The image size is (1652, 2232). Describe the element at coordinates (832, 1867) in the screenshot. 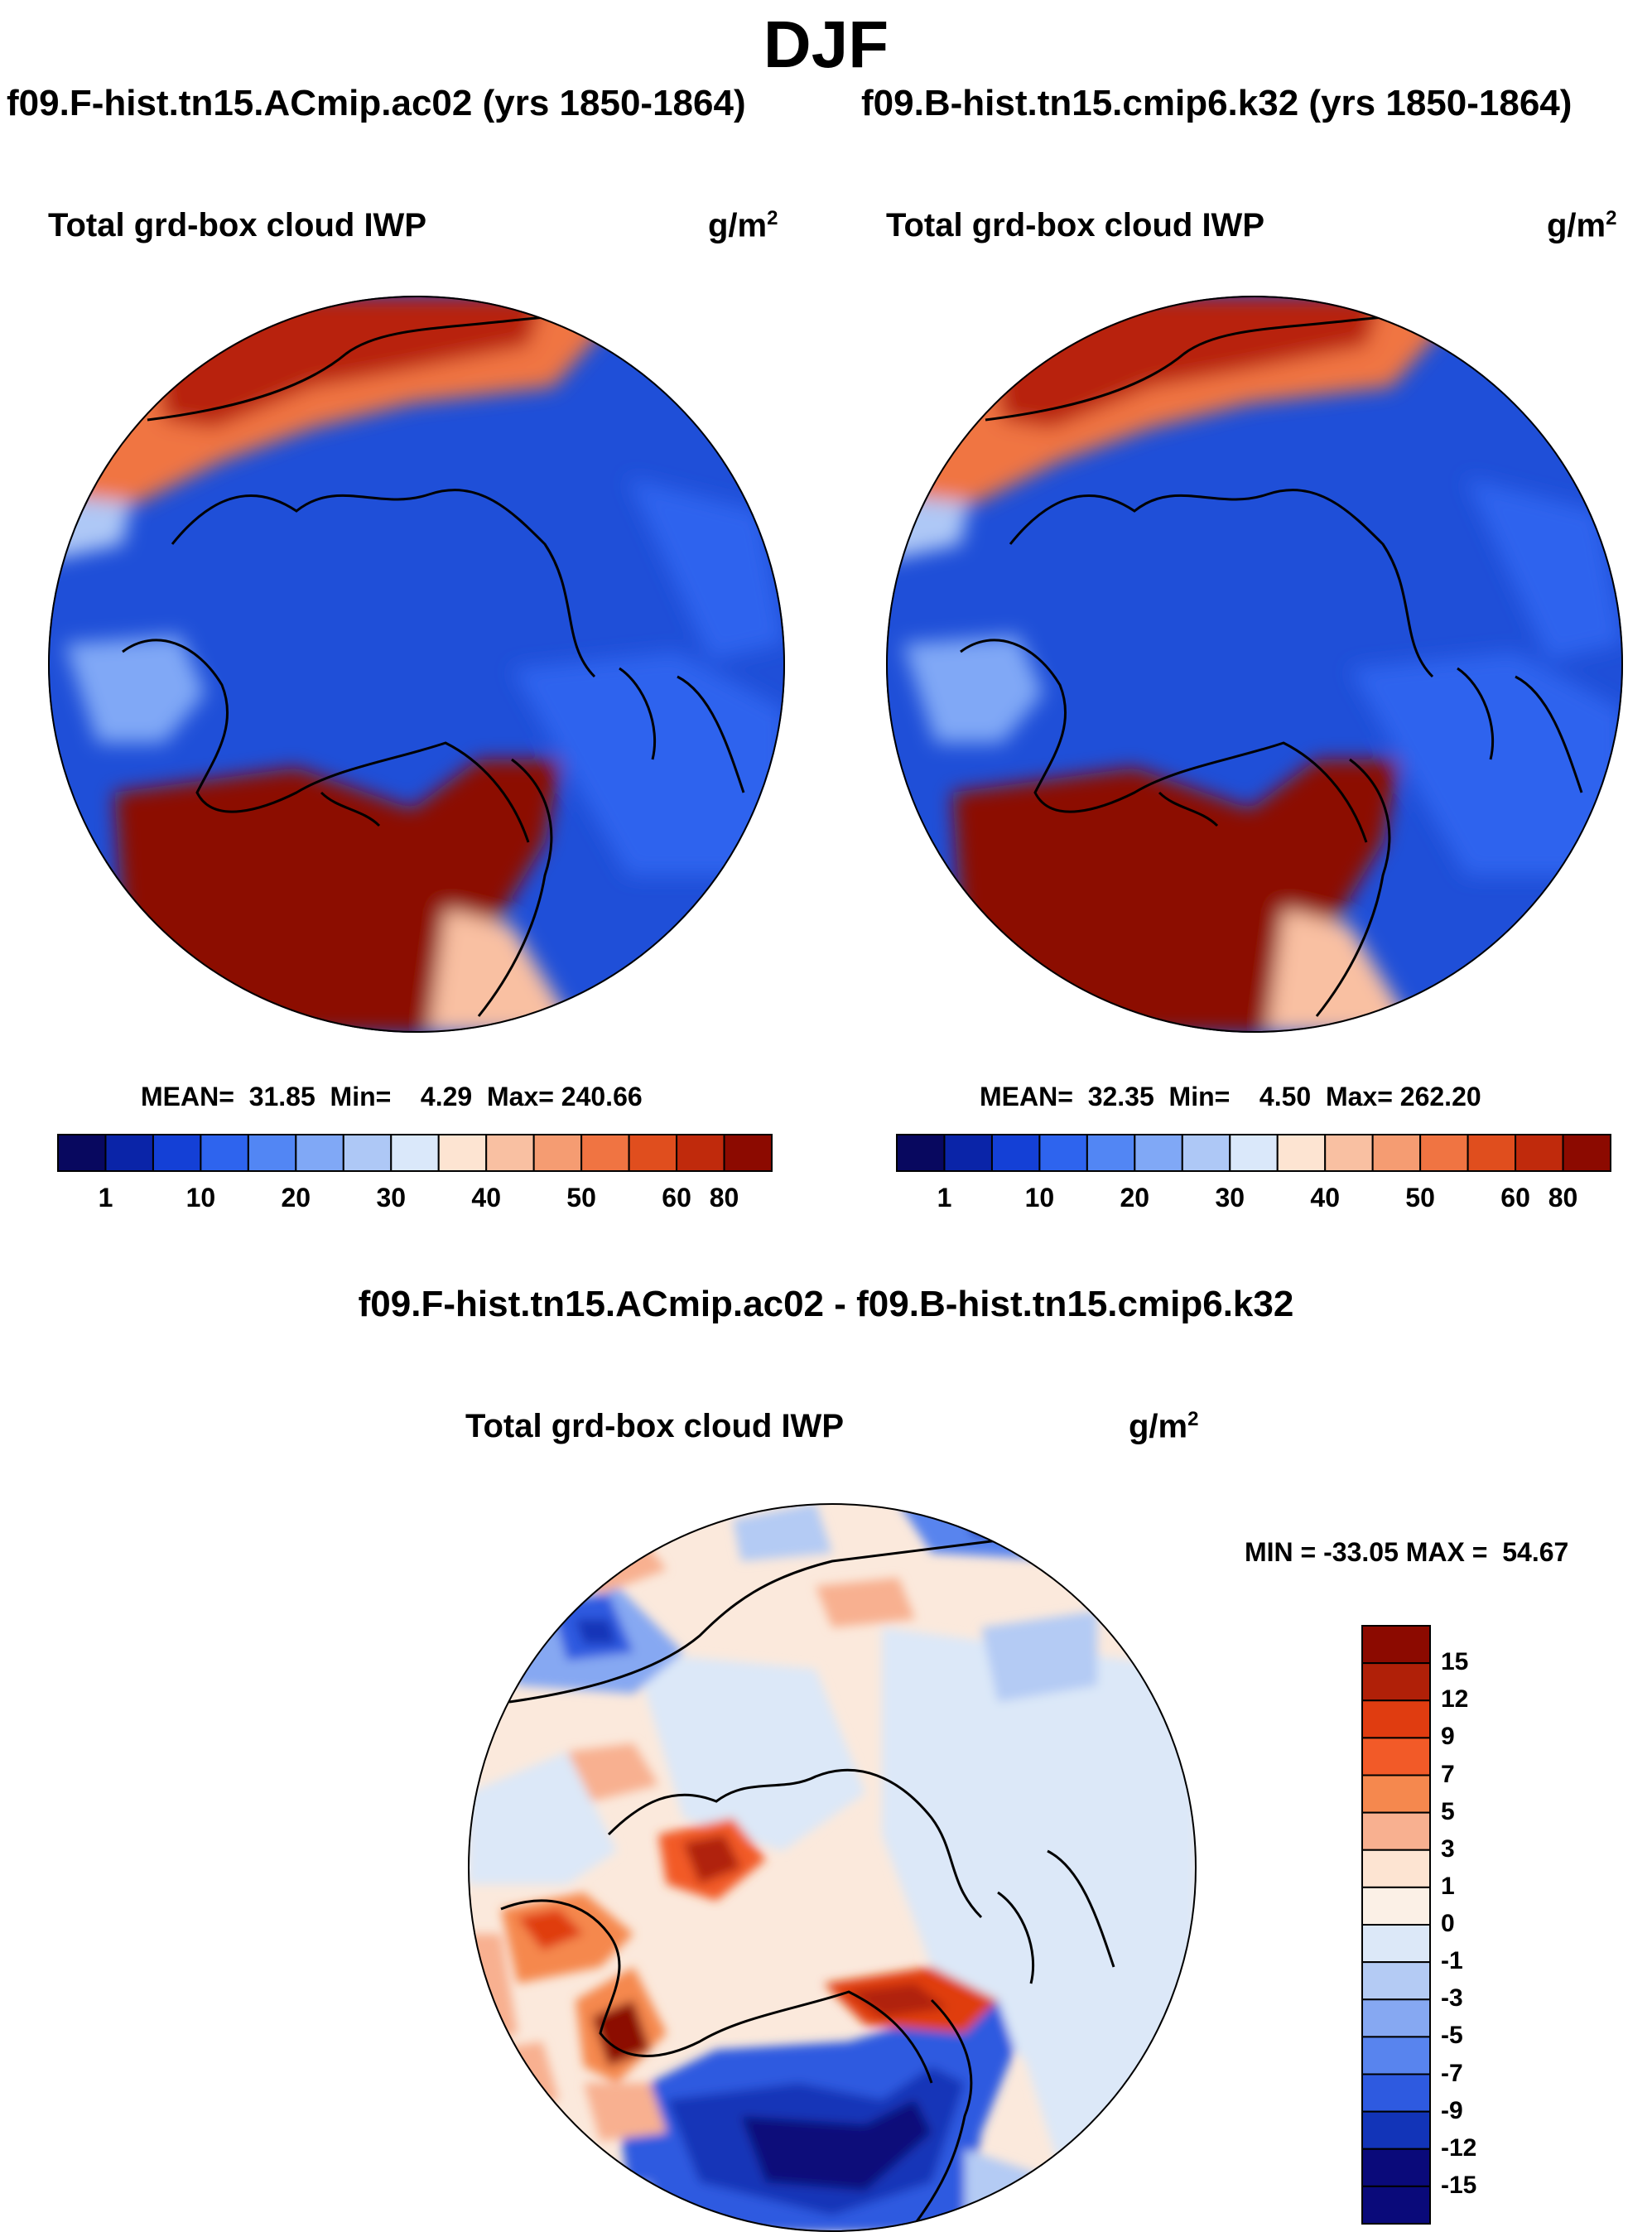

I see `diff-map` at that location.